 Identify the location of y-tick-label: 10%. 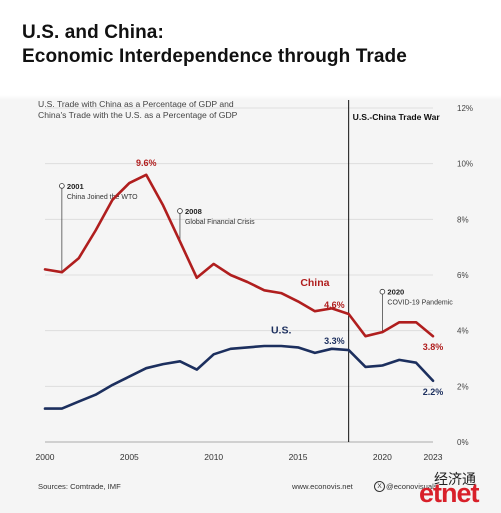
(465, 164).